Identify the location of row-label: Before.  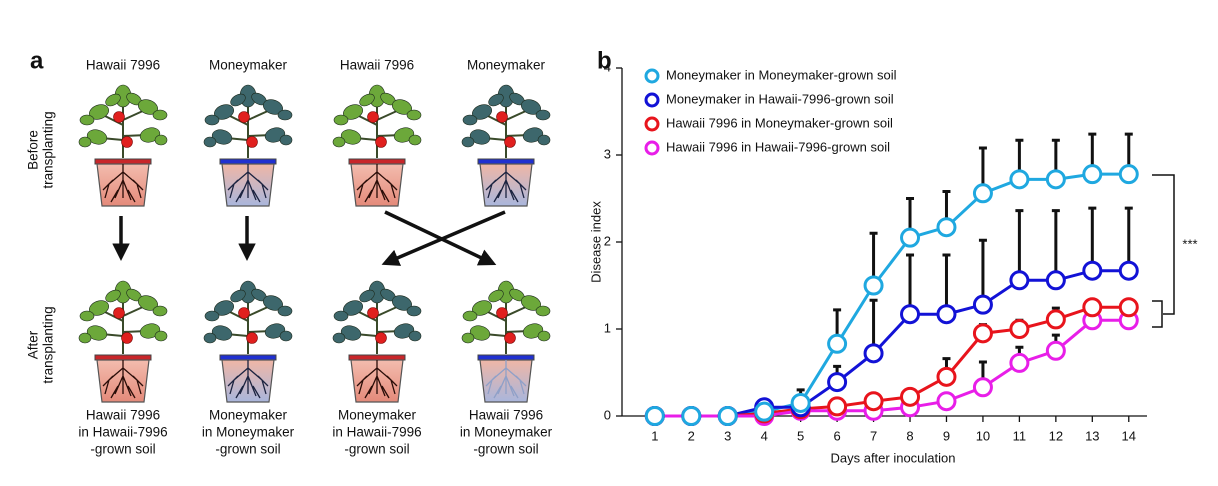
(33, 150).